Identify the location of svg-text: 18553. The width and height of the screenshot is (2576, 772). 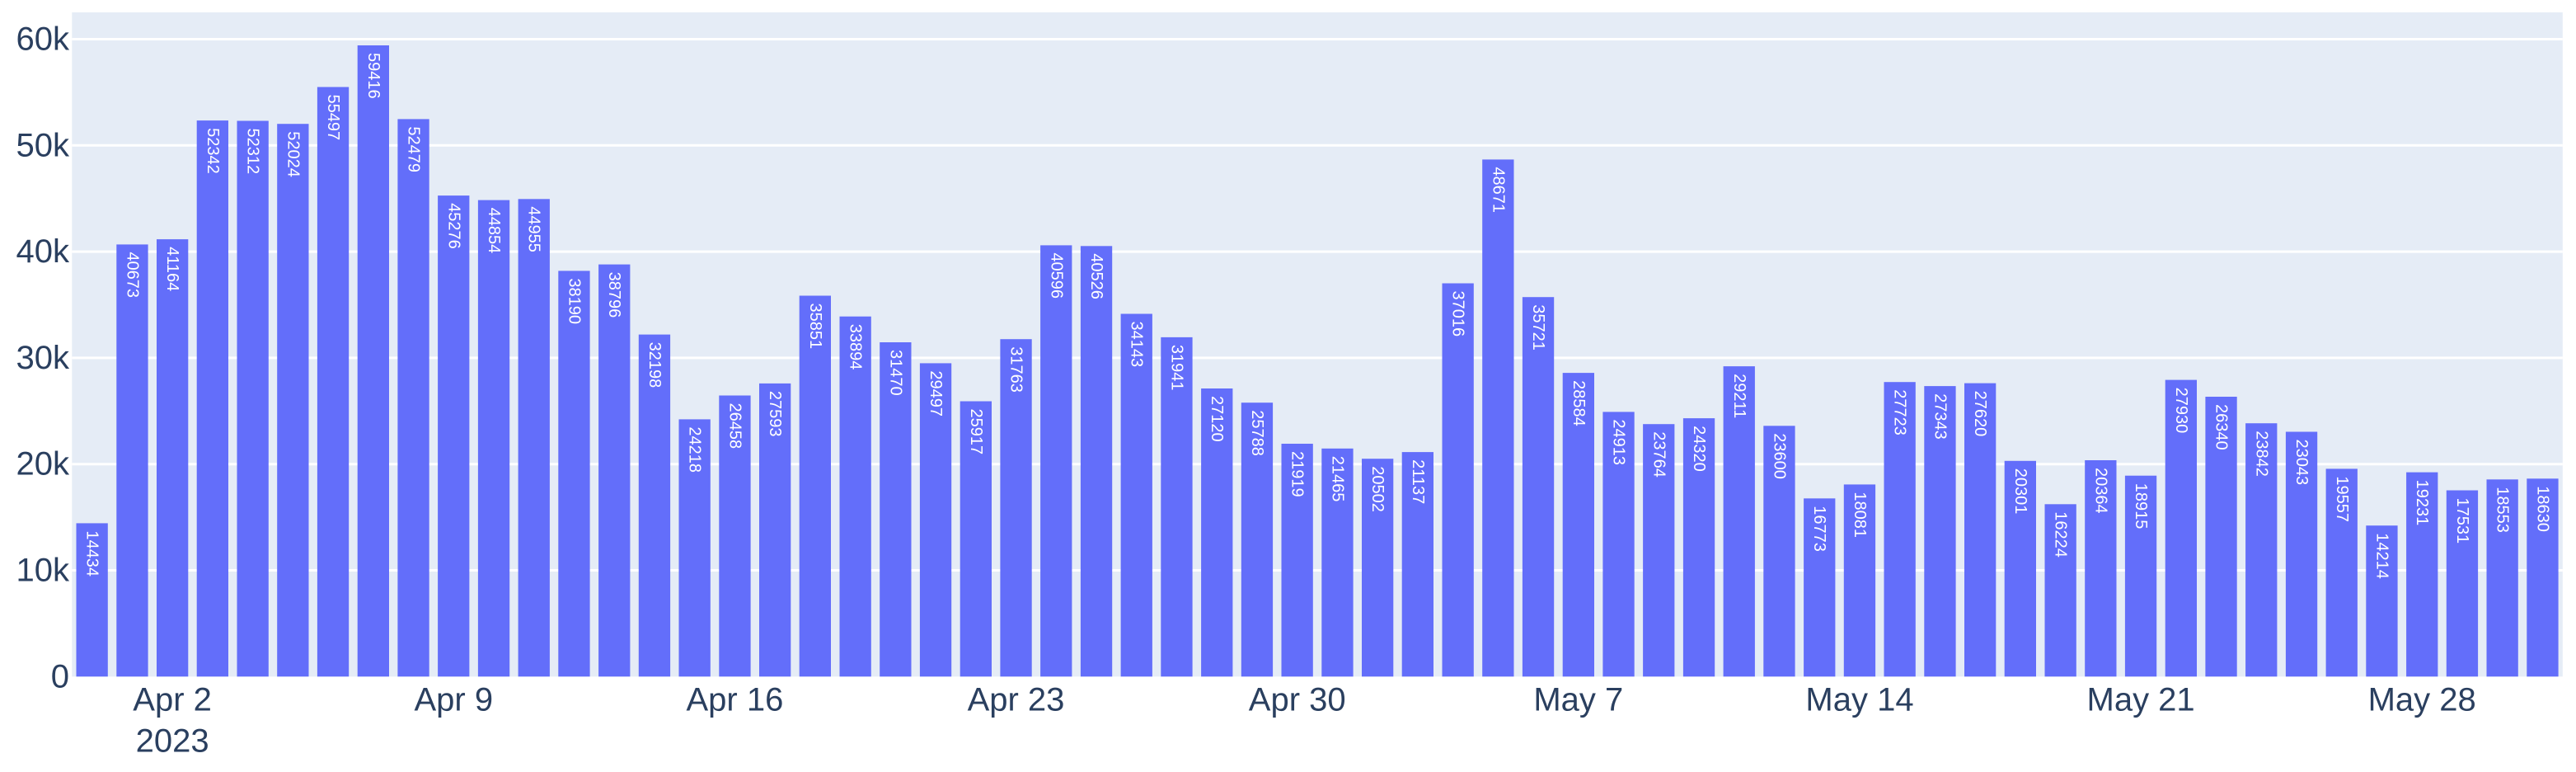
(2503, 510).